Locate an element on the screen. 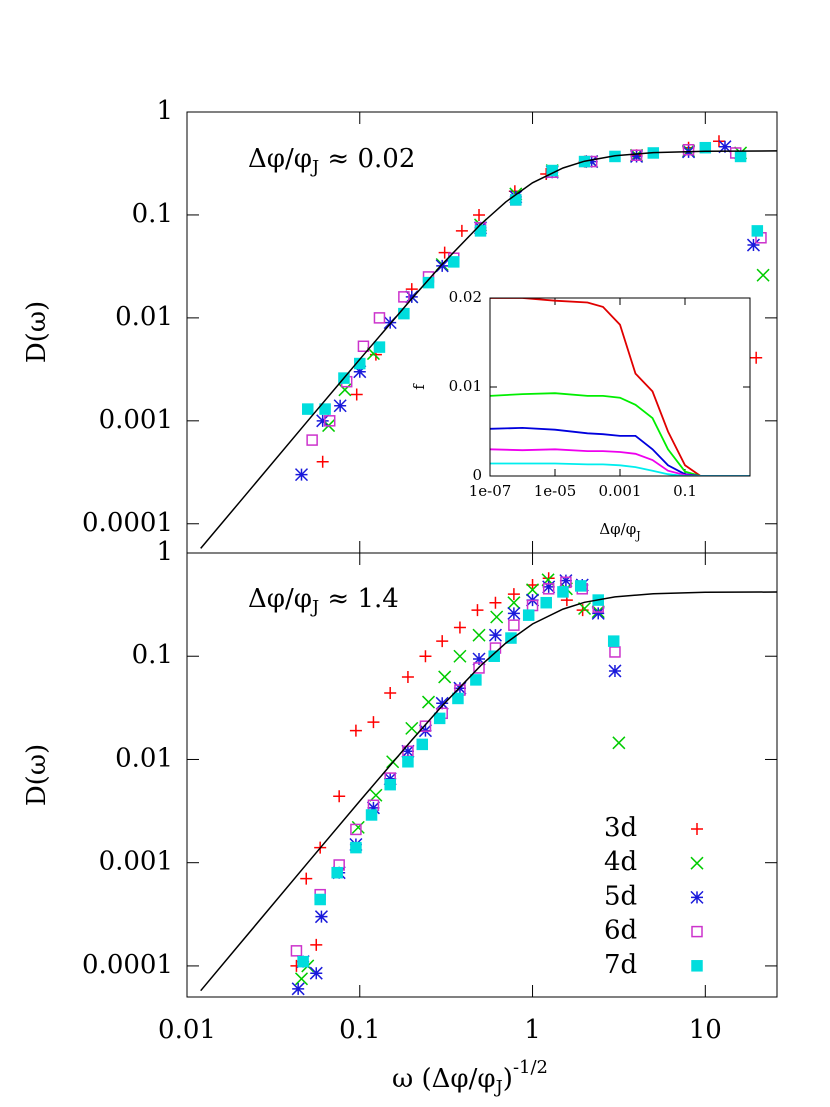  y-tick-label: 0.001 is located at coordinates (136, 862).